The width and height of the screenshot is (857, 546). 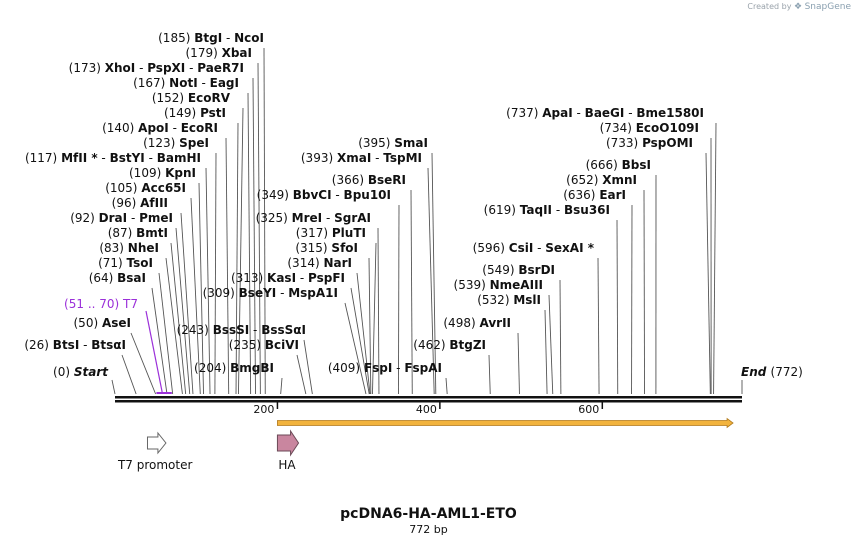 What do you see at coordinates (186, 83) in the screenshot?
I see `site-label-noti: (167) NotI - EagI` at bounding box center [186, 83].